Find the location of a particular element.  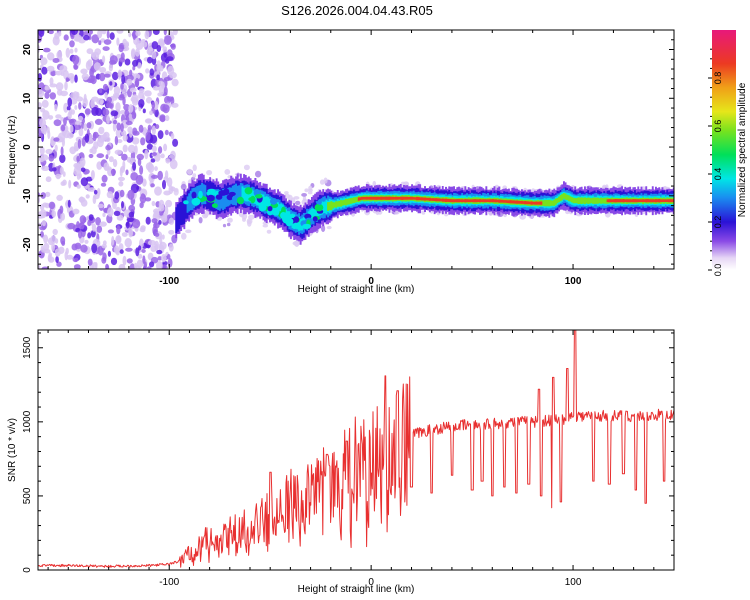

spectrogram-xlabel: Height of straight line (km) is located at coordinates (356, 289).